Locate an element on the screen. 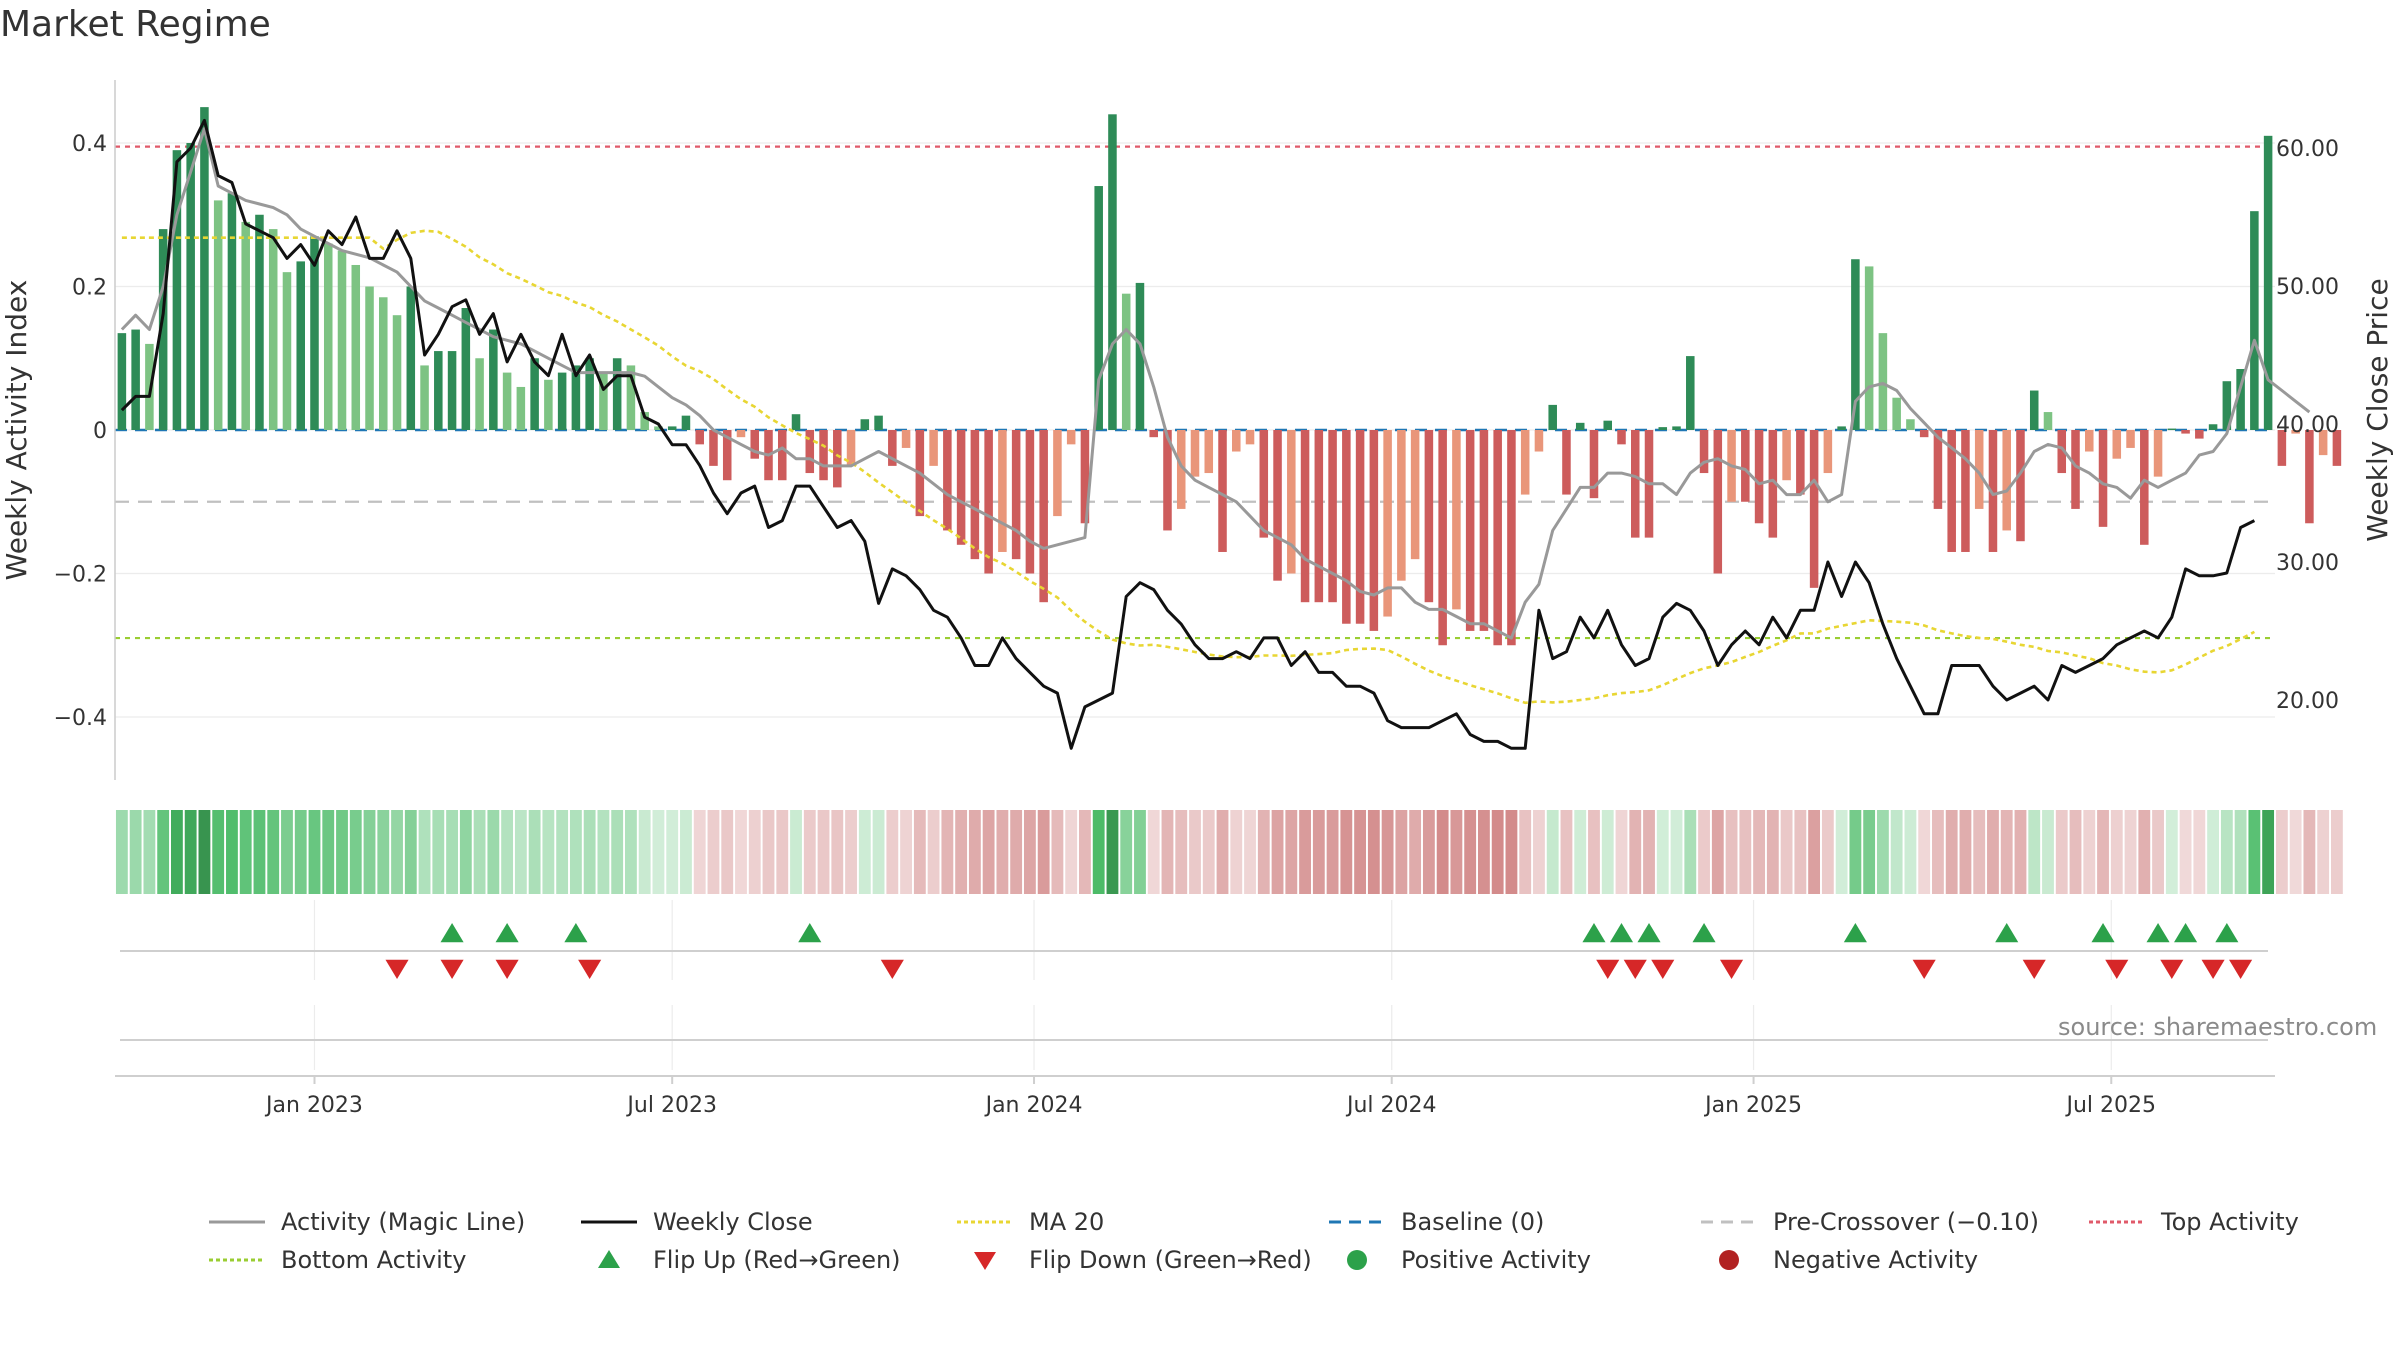 The height and width of the screenshot is (1350, 2400). x-tick-label: Jan 2024 is located at coordinates (1033, 1105).